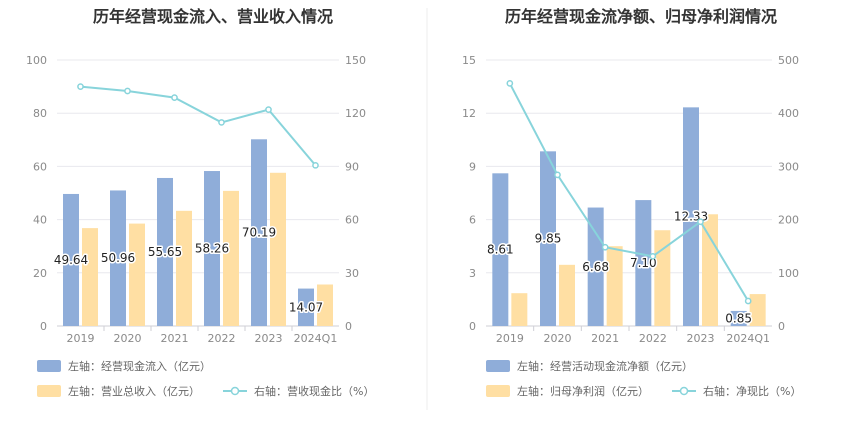 This screenshot has height=437, width=850. Describe the element at coordinates (469, 60) in the screenshot. I see `left-axis-tick-label: 15` at that location.